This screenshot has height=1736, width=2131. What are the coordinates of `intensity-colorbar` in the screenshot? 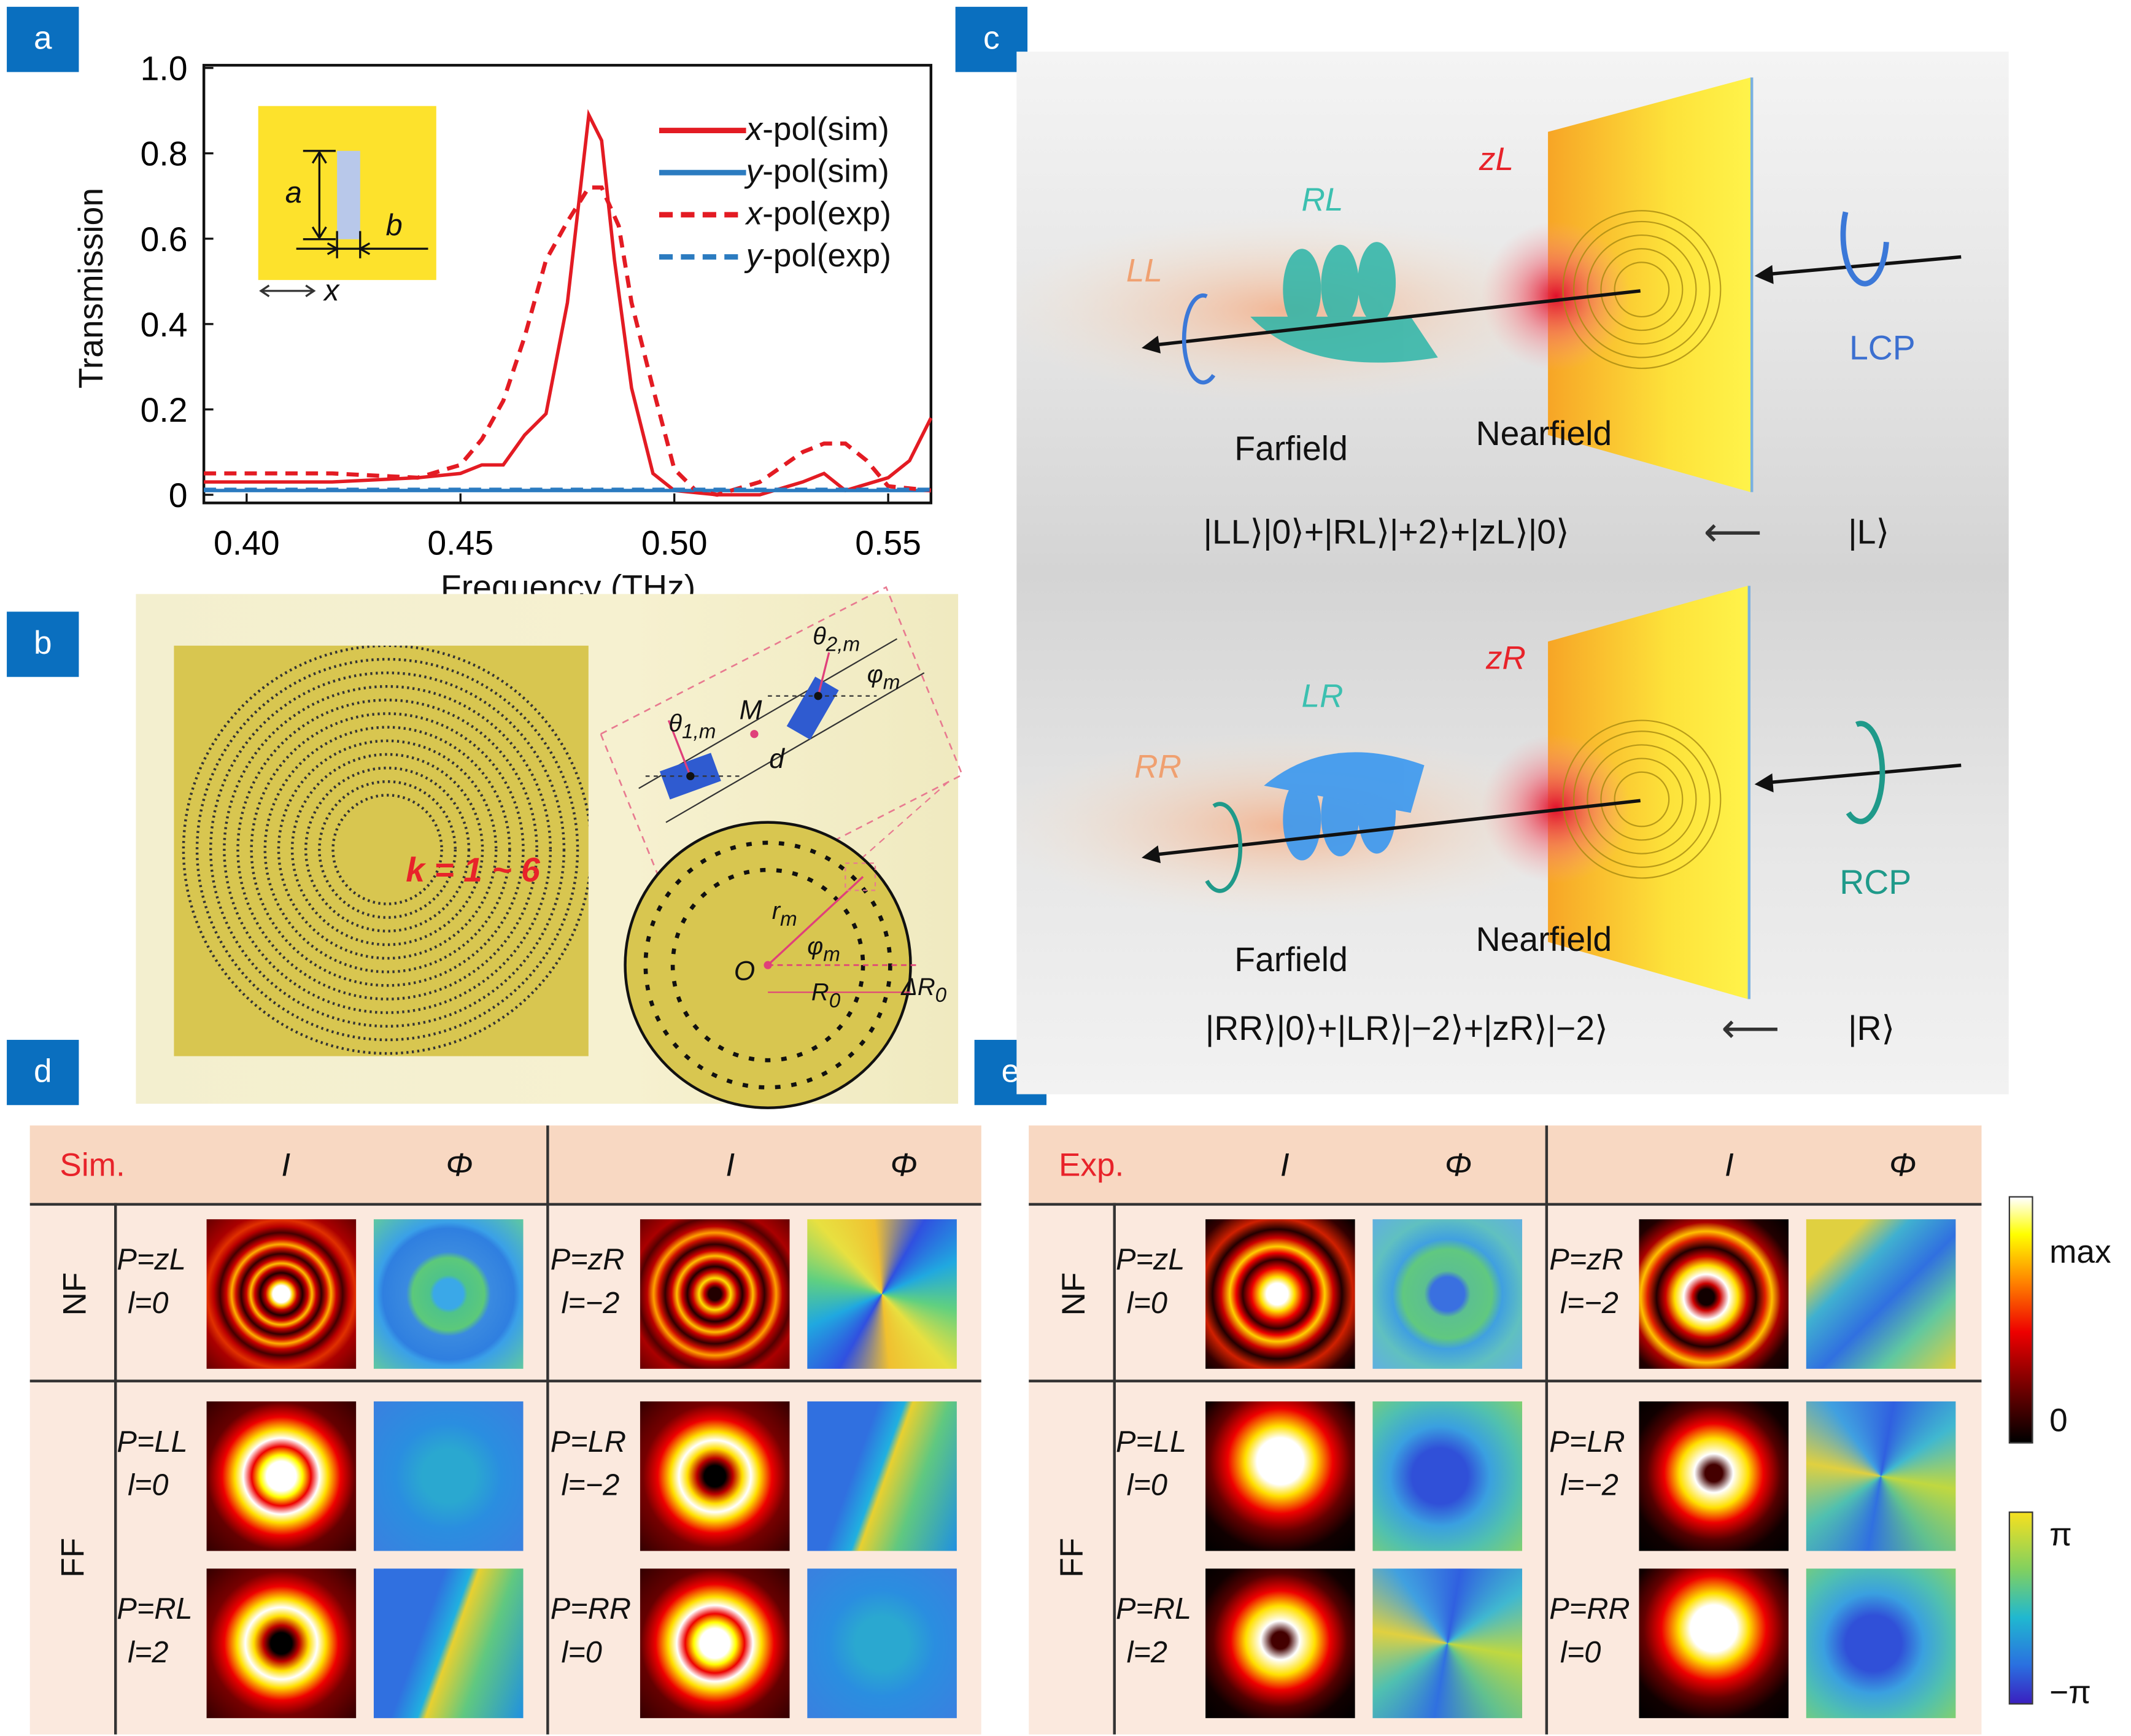 It's located at (2020, 1320).